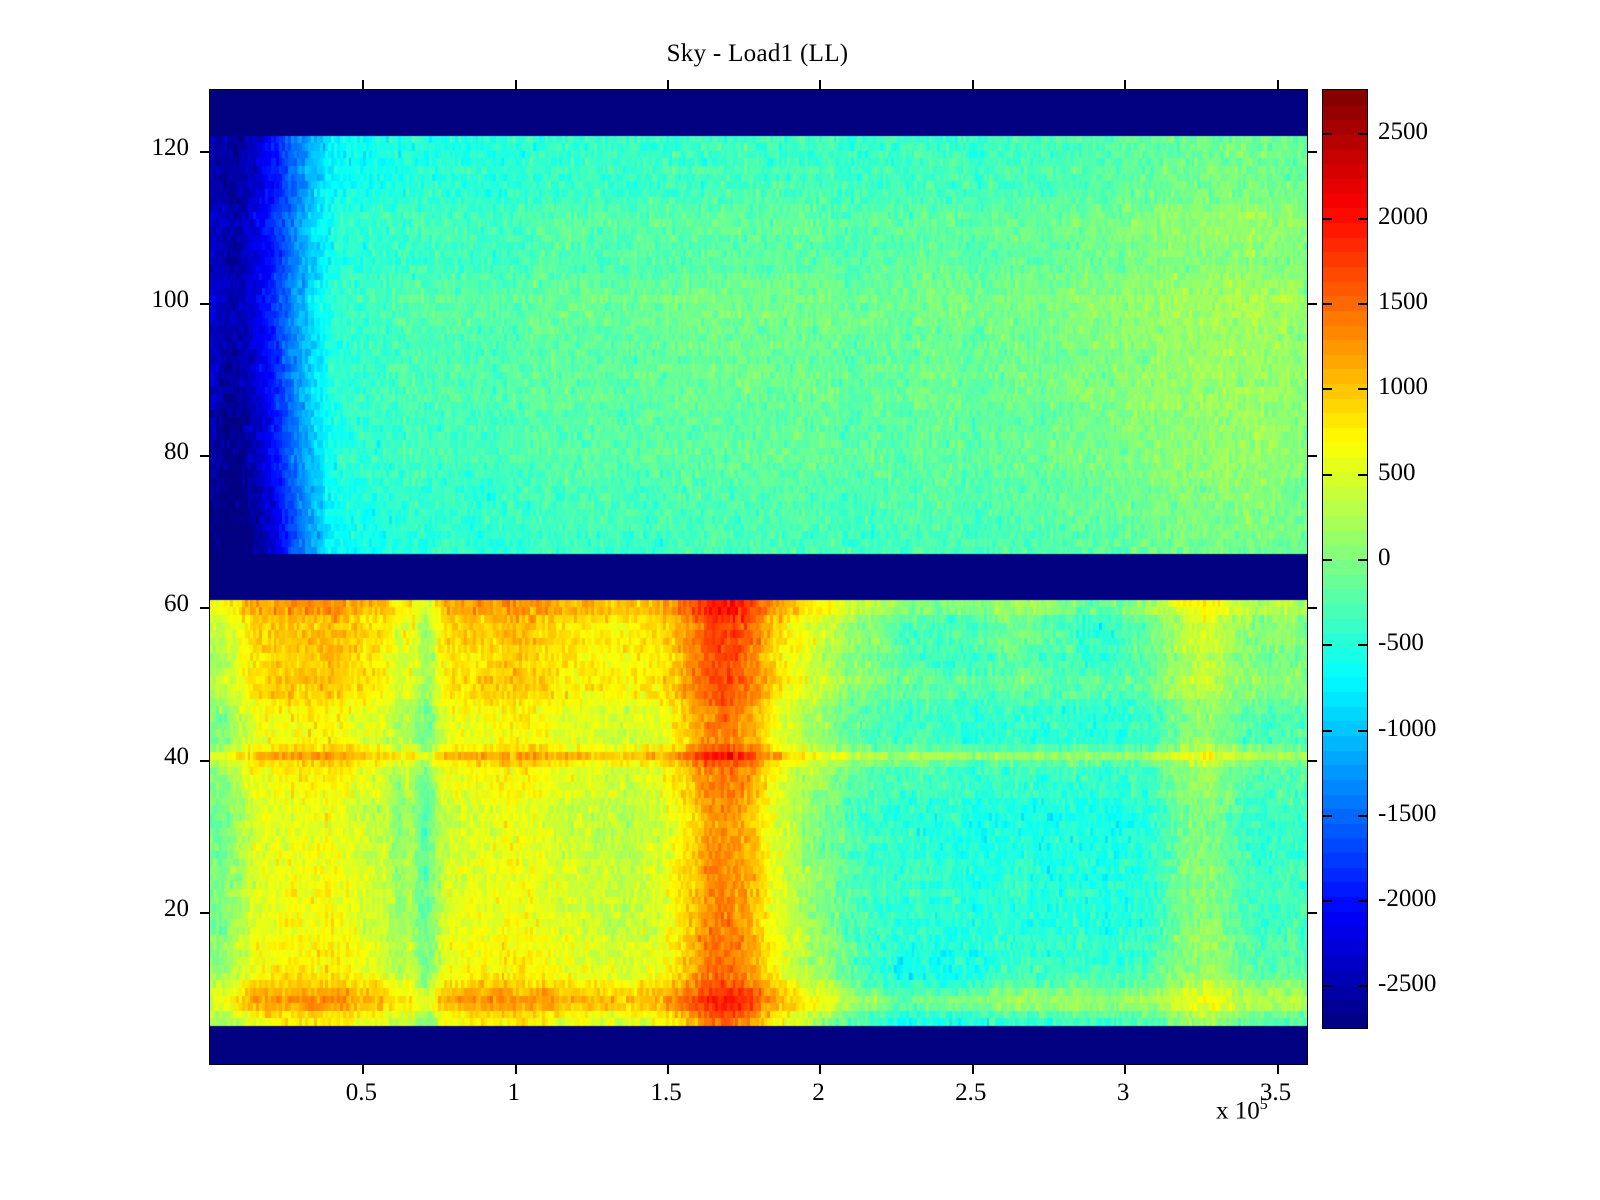 The height and width of the screenshot is (1200, 1600). Describe the element at coordinates (176, 604) in the screenshot. I see `y-tick-label: 60` at that location.